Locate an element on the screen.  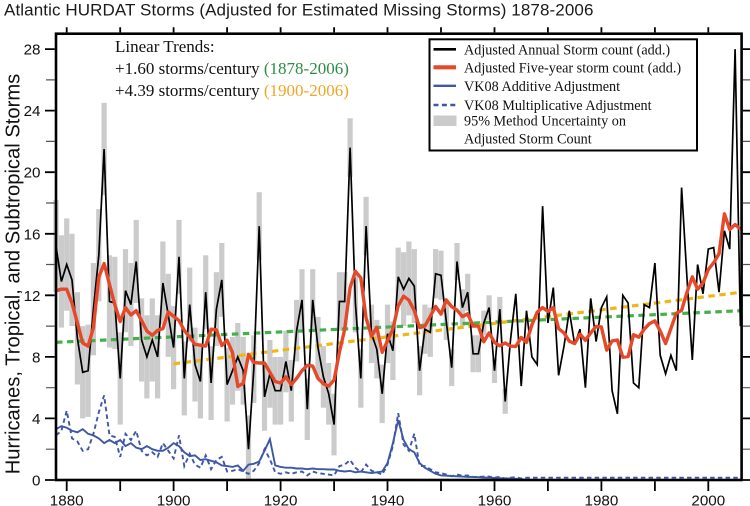
svg-text: 20 is located at coordinates (32, 173).